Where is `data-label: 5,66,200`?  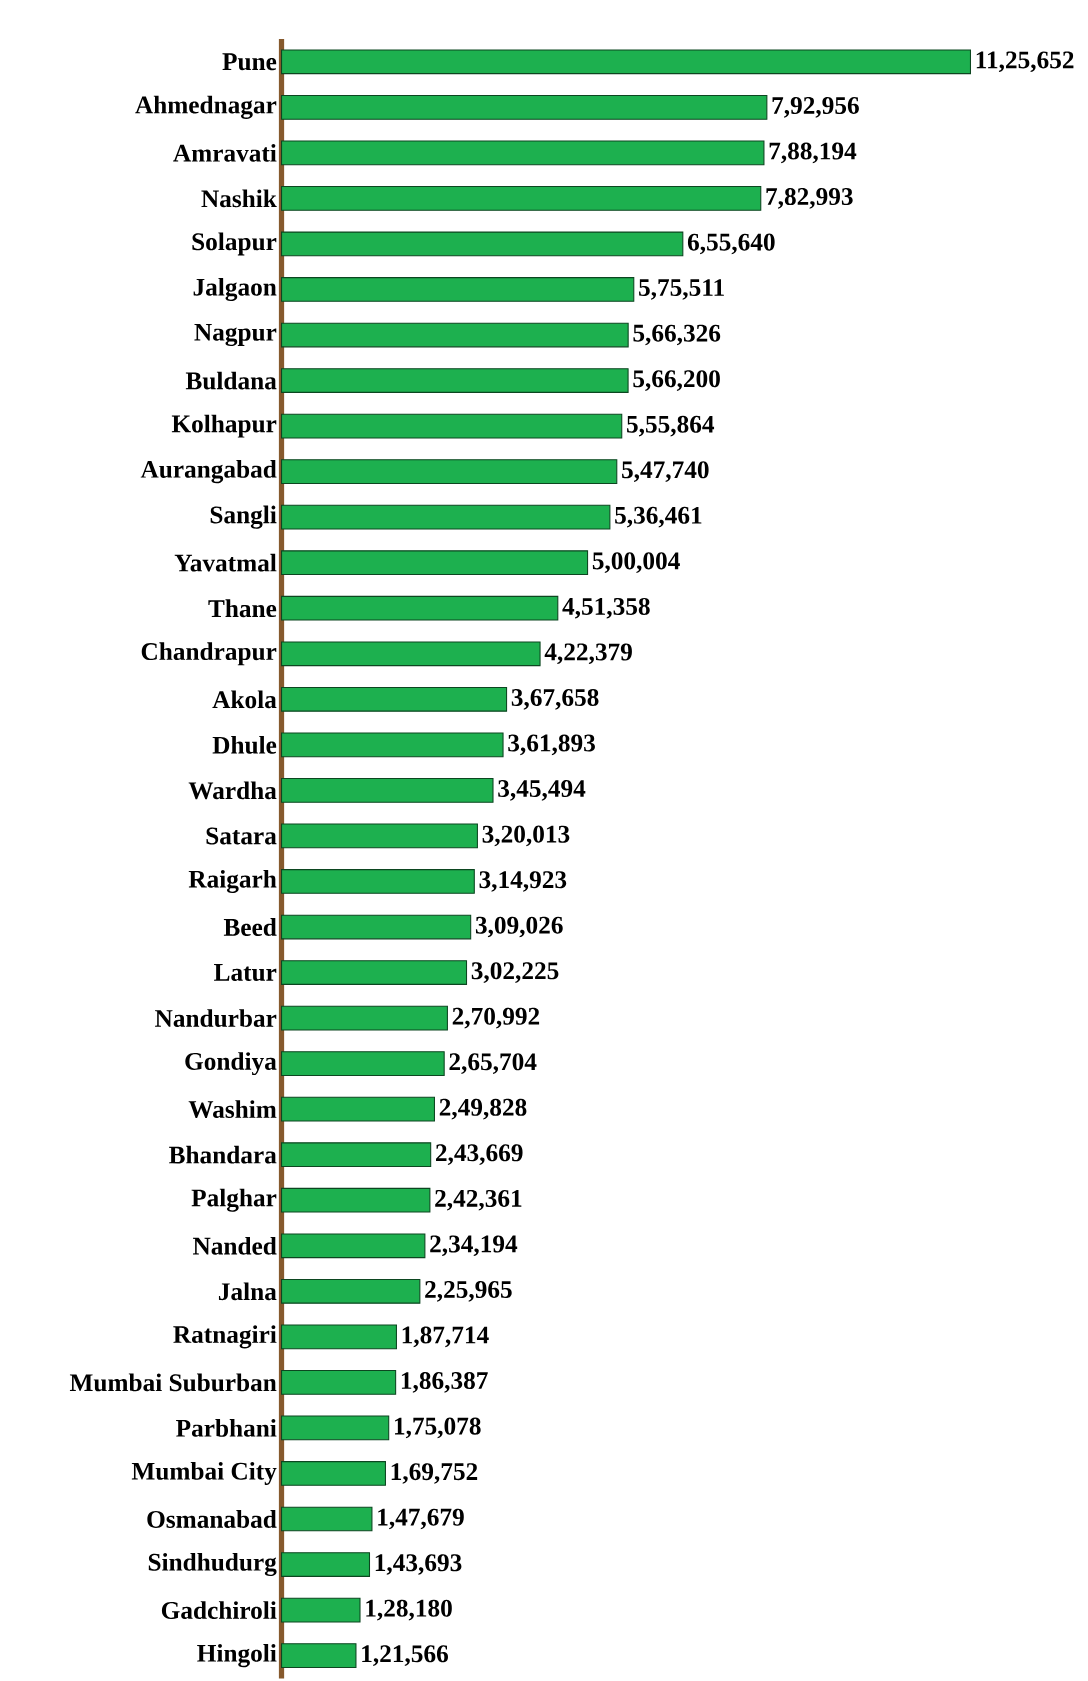
data-label: 5,66,200 is located at coordinates (676, 380).